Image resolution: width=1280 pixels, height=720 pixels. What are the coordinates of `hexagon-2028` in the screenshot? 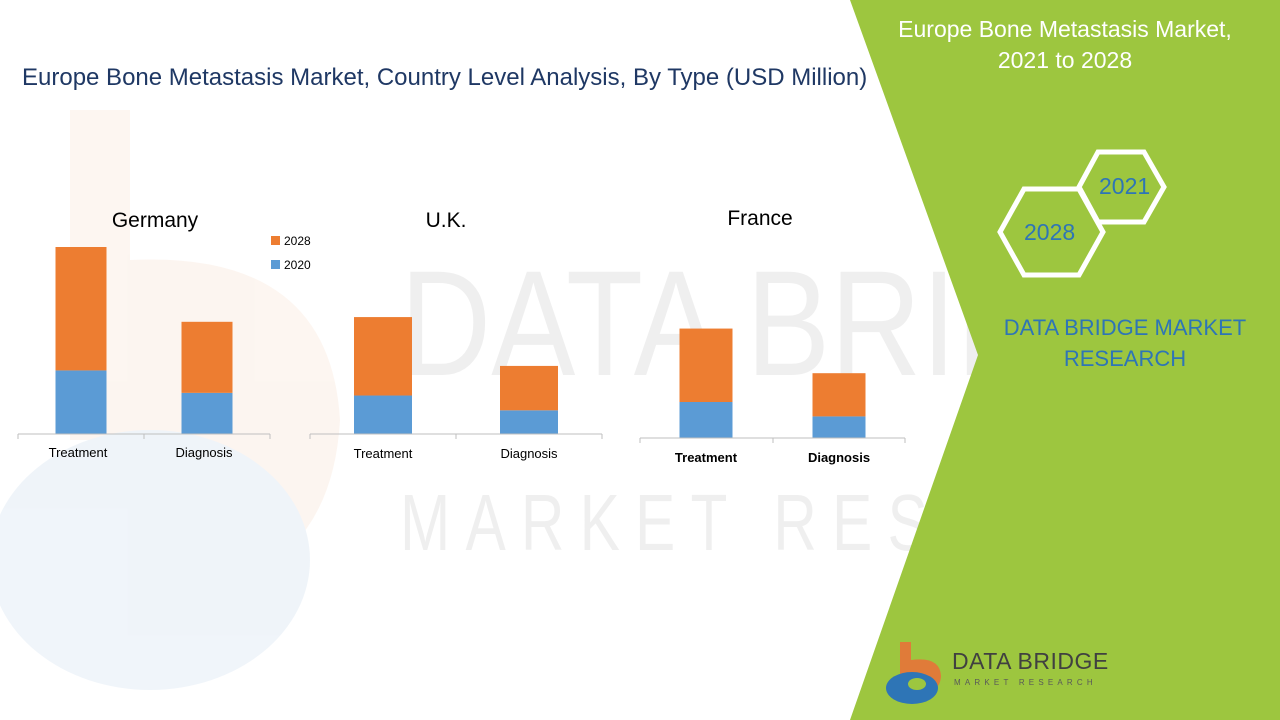 It's located at (1051, 232).